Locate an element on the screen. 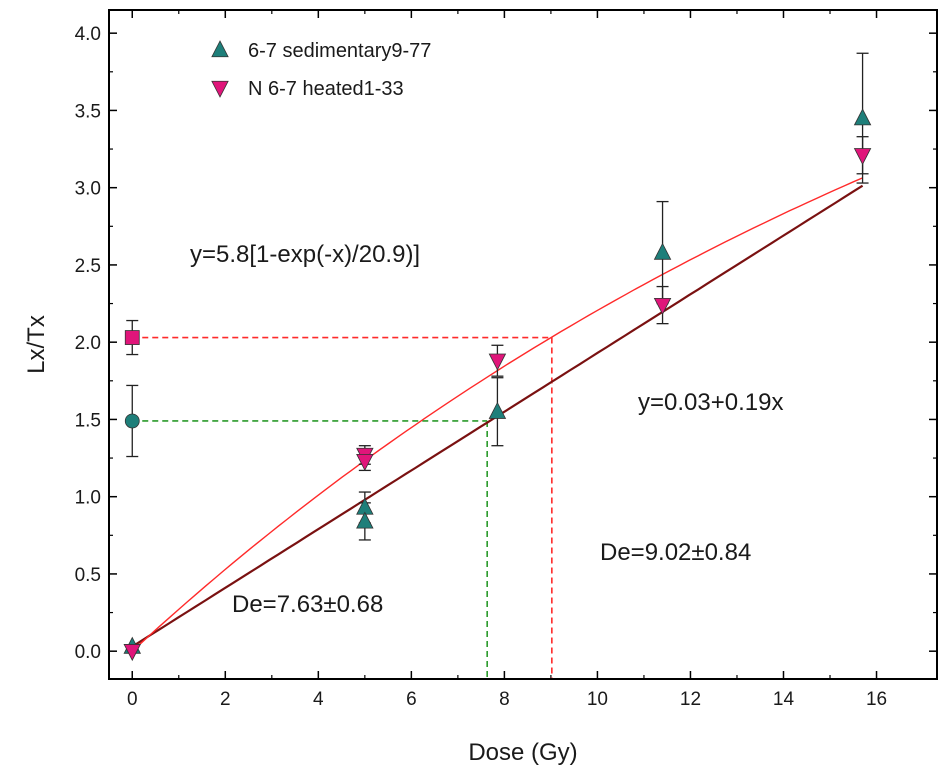  linear-fit-equation: y=0.03+0.19x is located at coordinates (710, 402).